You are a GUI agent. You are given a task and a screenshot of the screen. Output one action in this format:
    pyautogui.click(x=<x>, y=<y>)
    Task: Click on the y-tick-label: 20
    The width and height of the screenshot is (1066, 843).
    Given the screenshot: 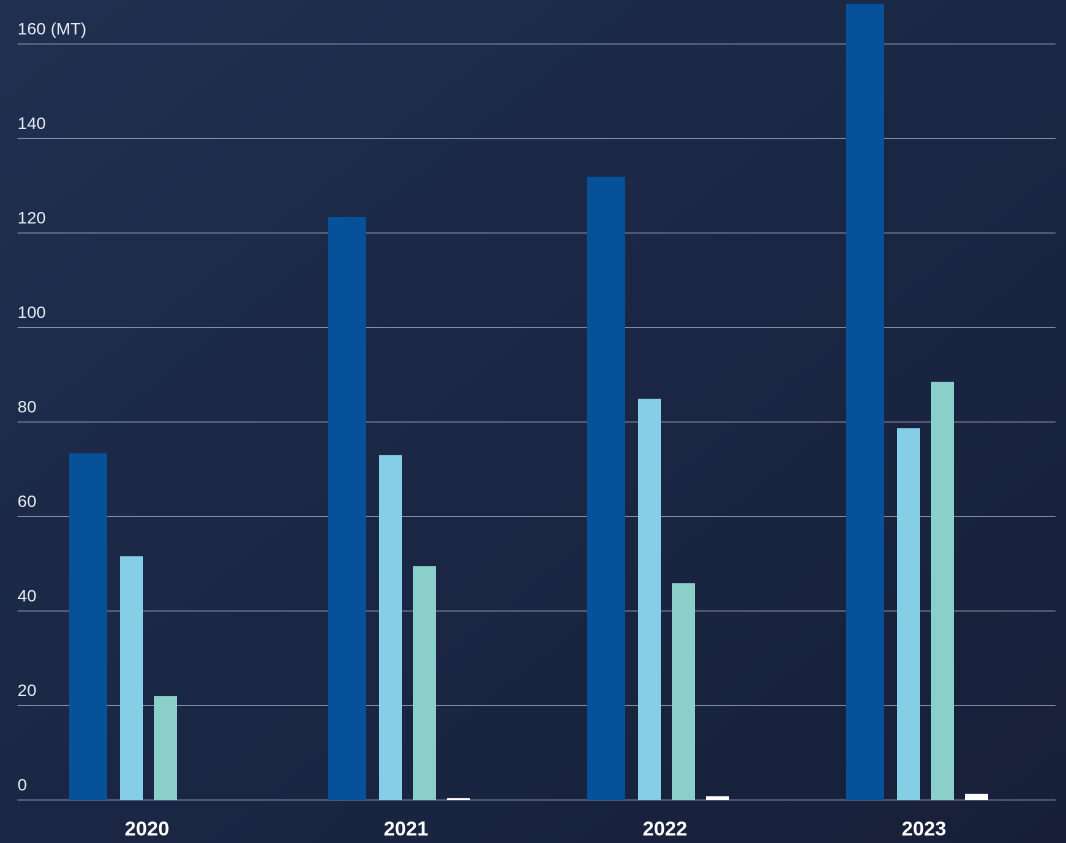 What is the action you would take?
    pyautogui.click(x=27, y=690)
    